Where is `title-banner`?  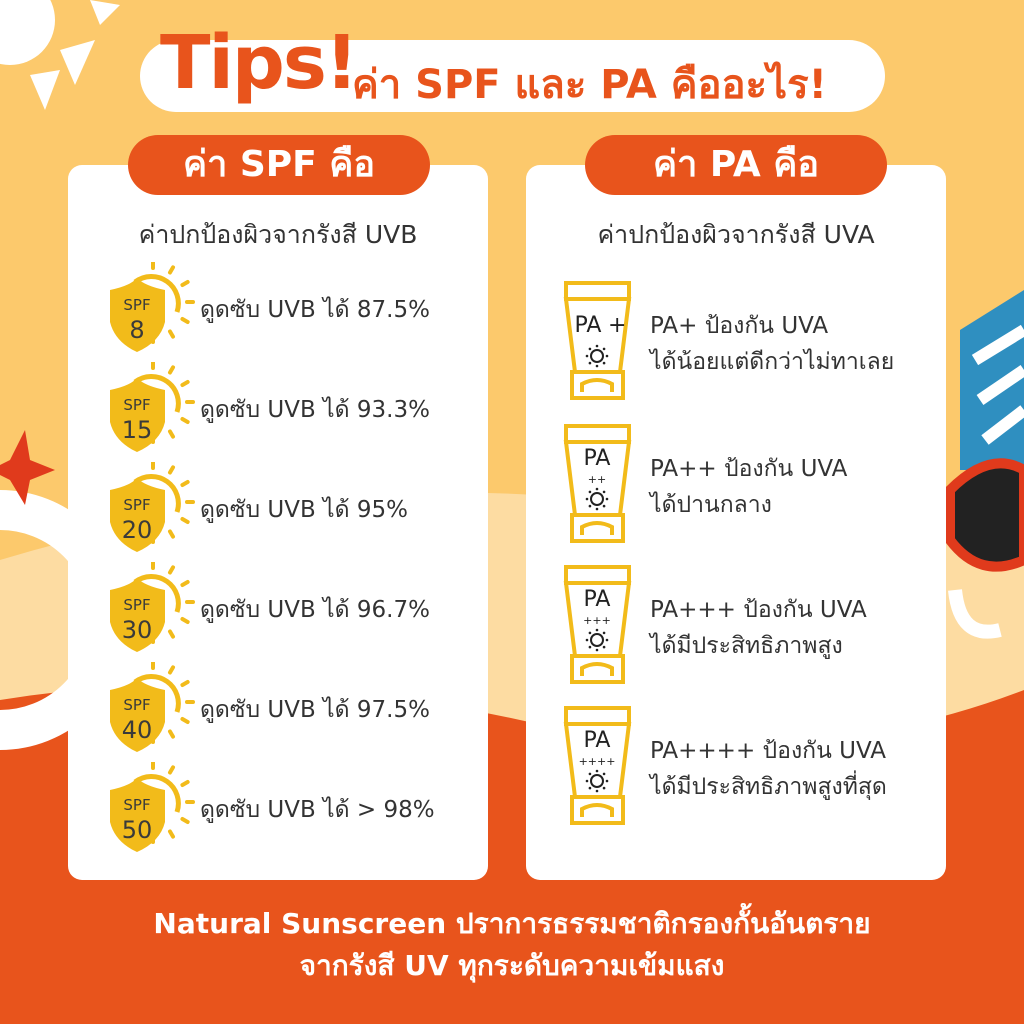
title-banner is located at coordinates (512, 76).